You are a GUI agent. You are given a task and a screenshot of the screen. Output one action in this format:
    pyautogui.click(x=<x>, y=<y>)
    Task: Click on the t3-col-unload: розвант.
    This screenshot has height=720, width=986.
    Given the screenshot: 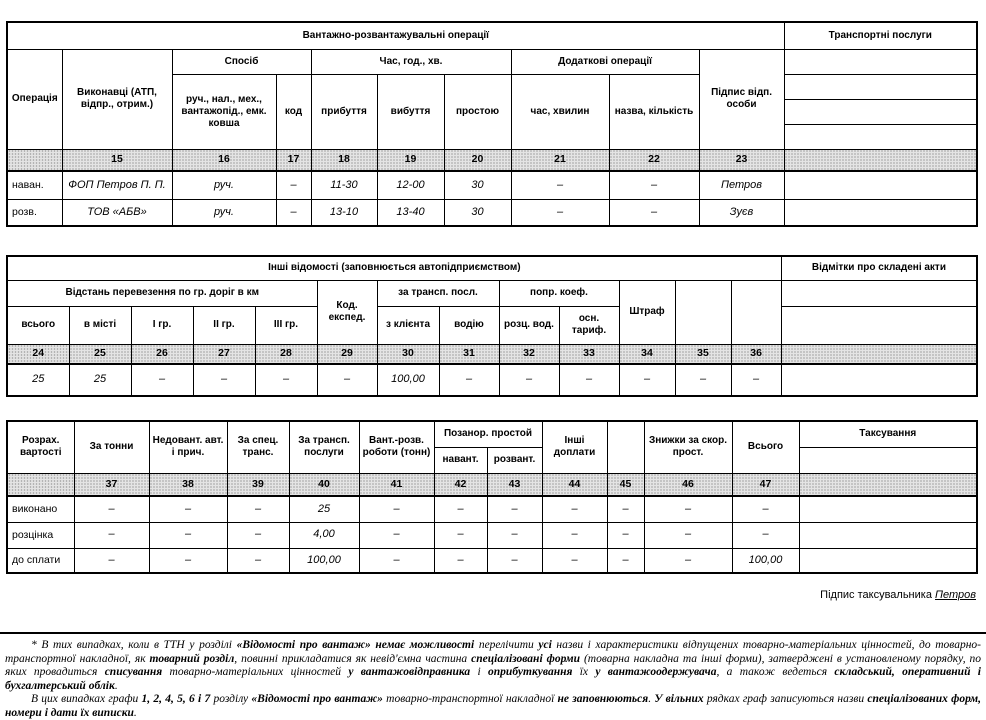 What is the action you would take?
    pyautogui.click(x=514, y=460)
    